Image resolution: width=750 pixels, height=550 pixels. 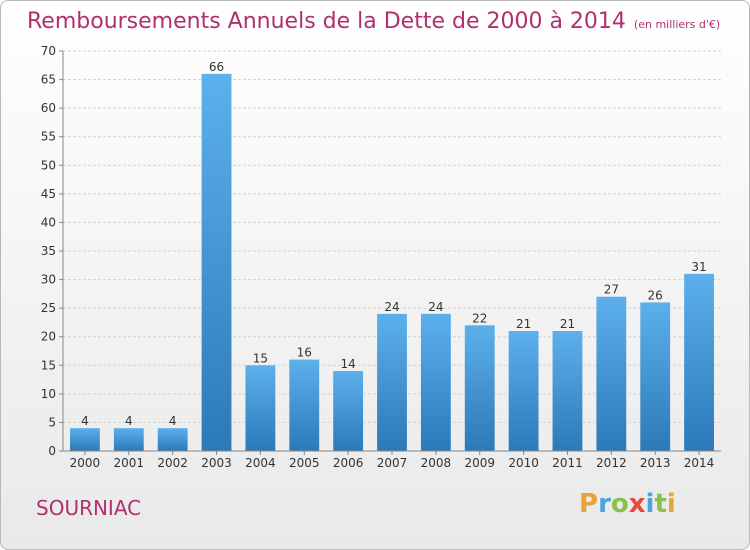 I want to click on value-label: 26, so click(x=655, y=295).